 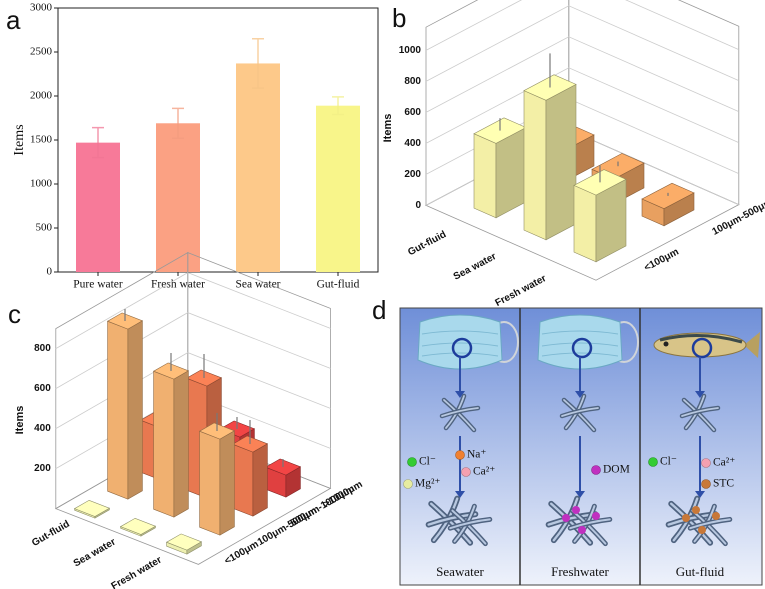 I want to click on fish-back, so click(x=701, y=339).